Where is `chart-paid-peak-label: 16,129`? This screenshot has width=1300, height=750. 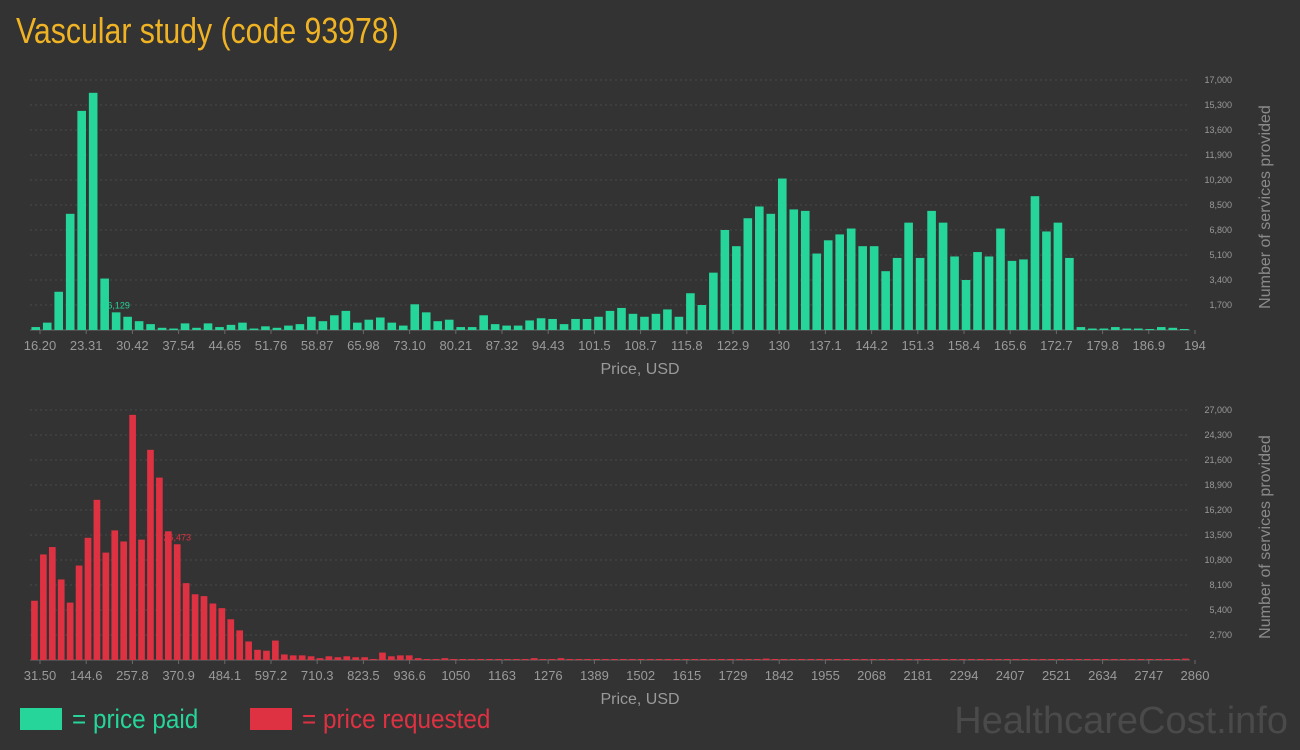 chart-paid-peak-label: 16,129 is located at coordinates (116, 305).